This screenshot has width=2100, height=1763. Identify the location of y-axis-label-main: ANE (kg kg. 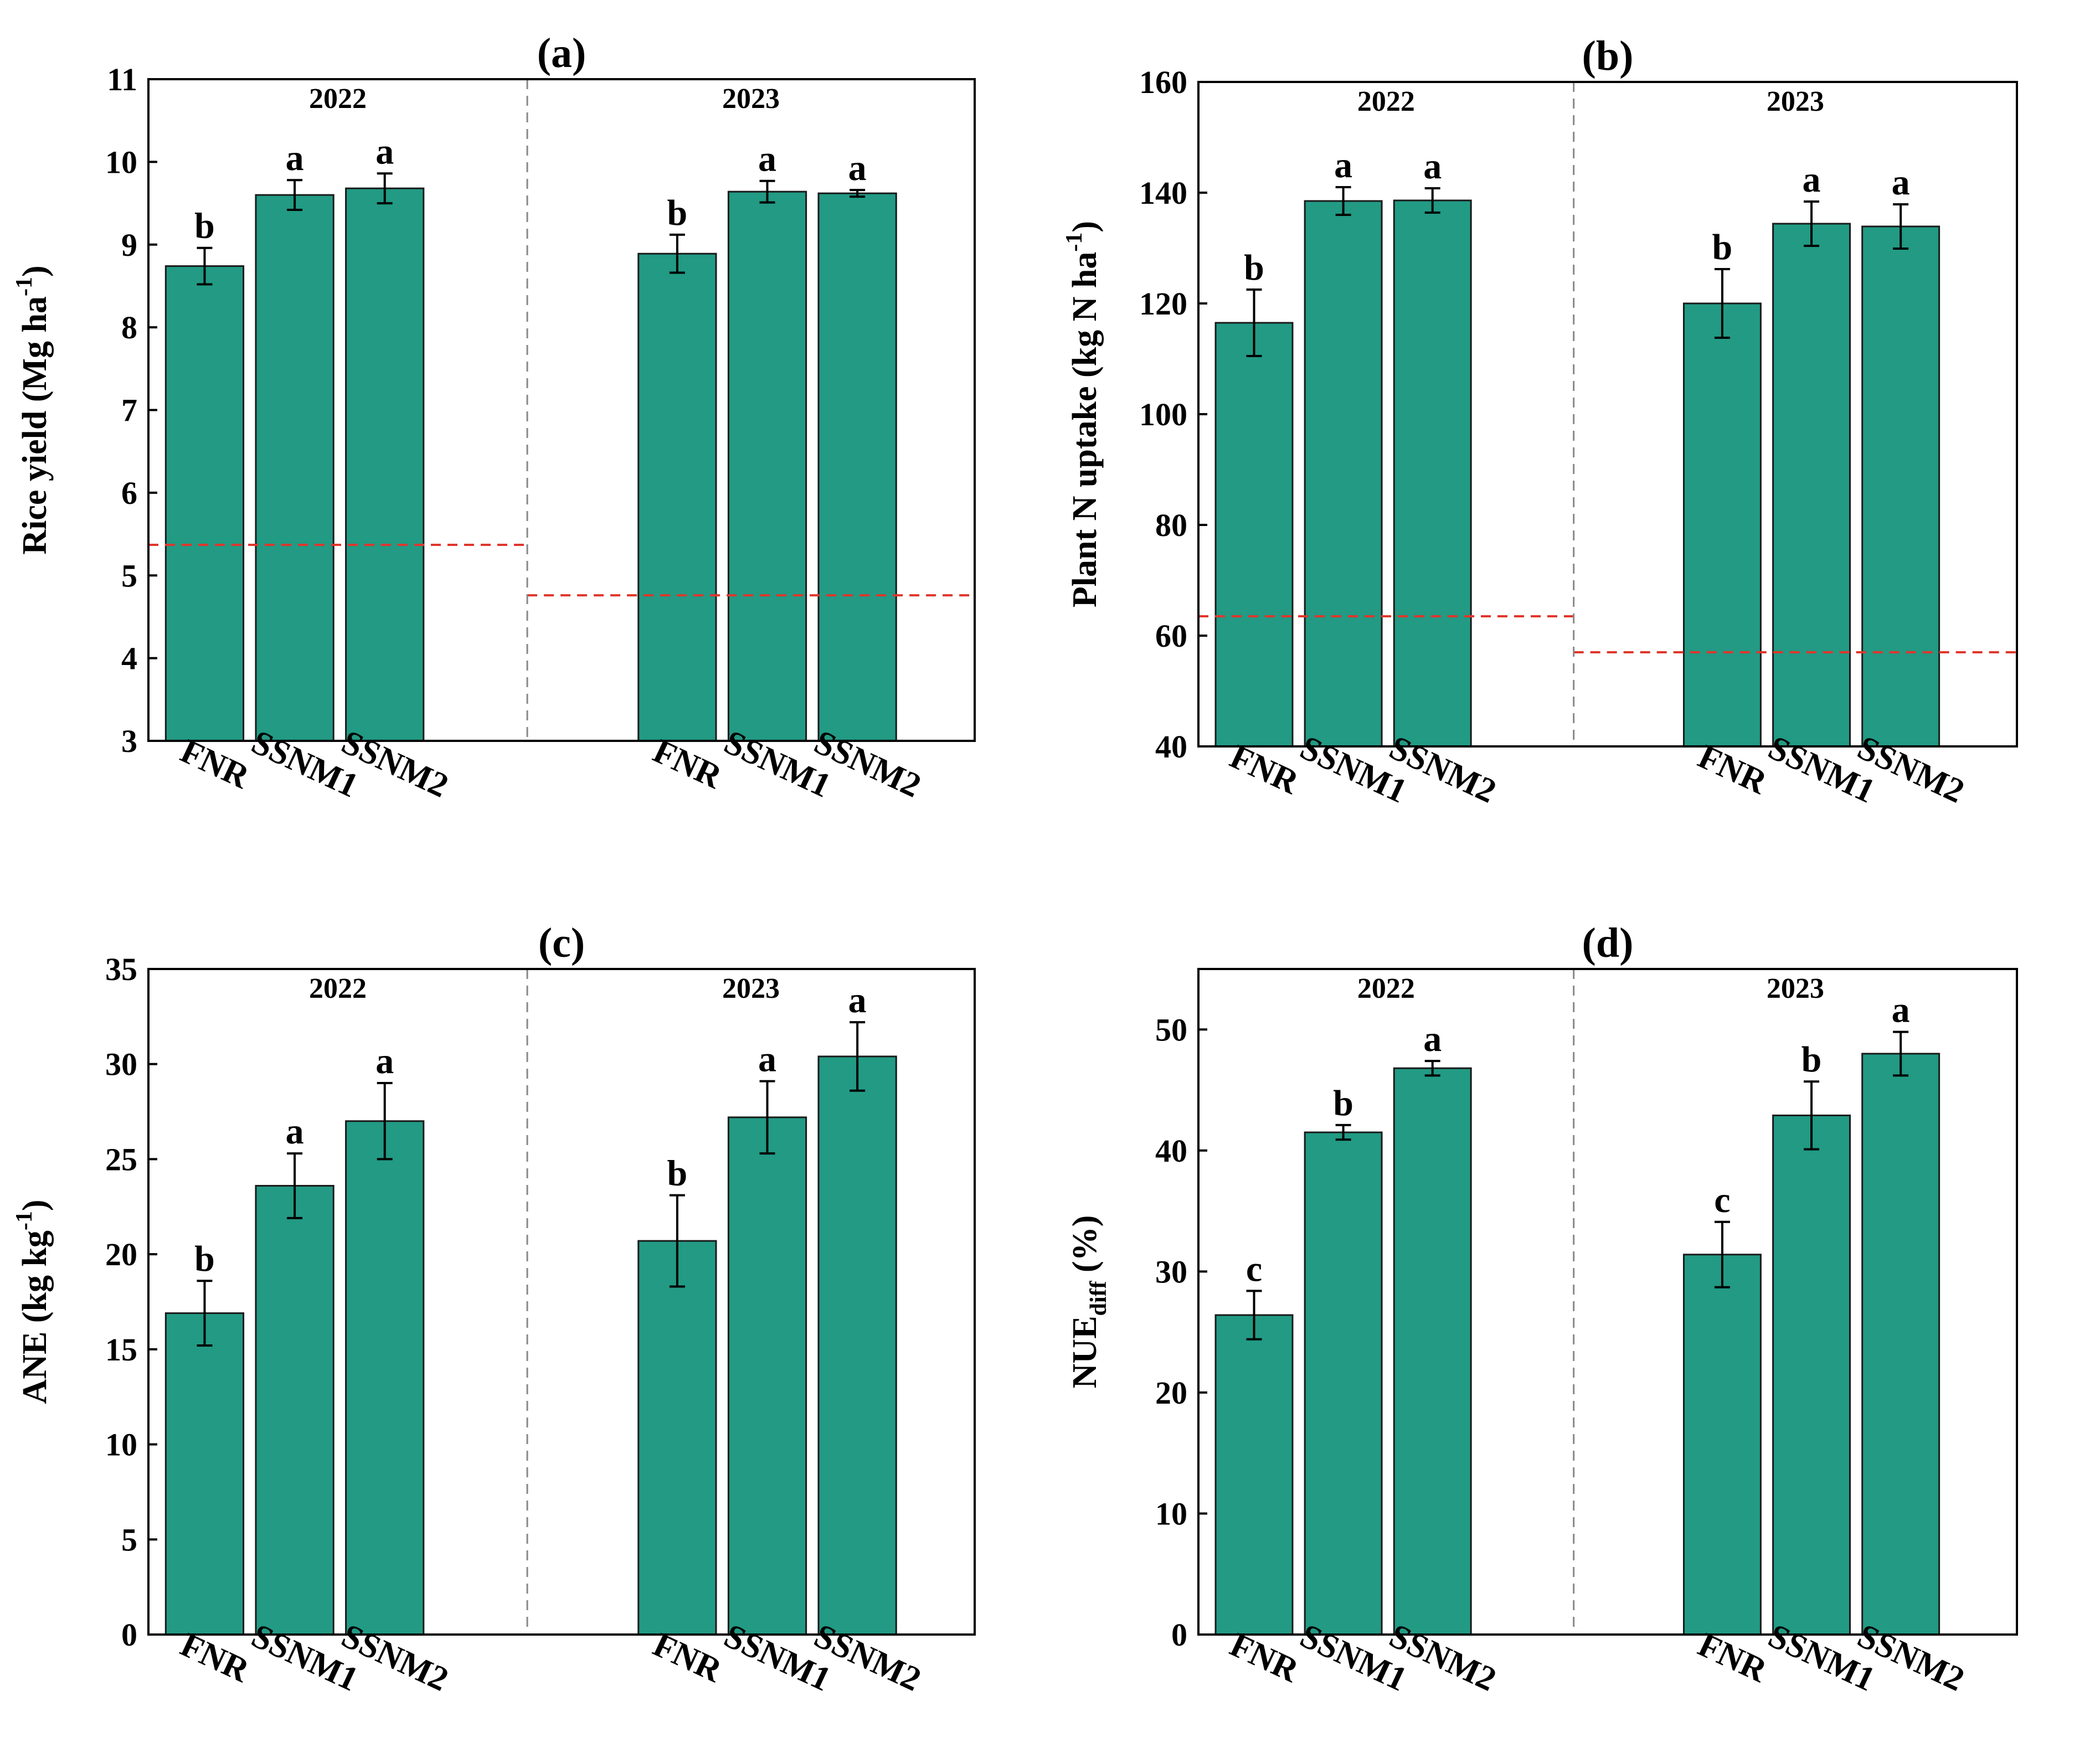
(35, 1317).